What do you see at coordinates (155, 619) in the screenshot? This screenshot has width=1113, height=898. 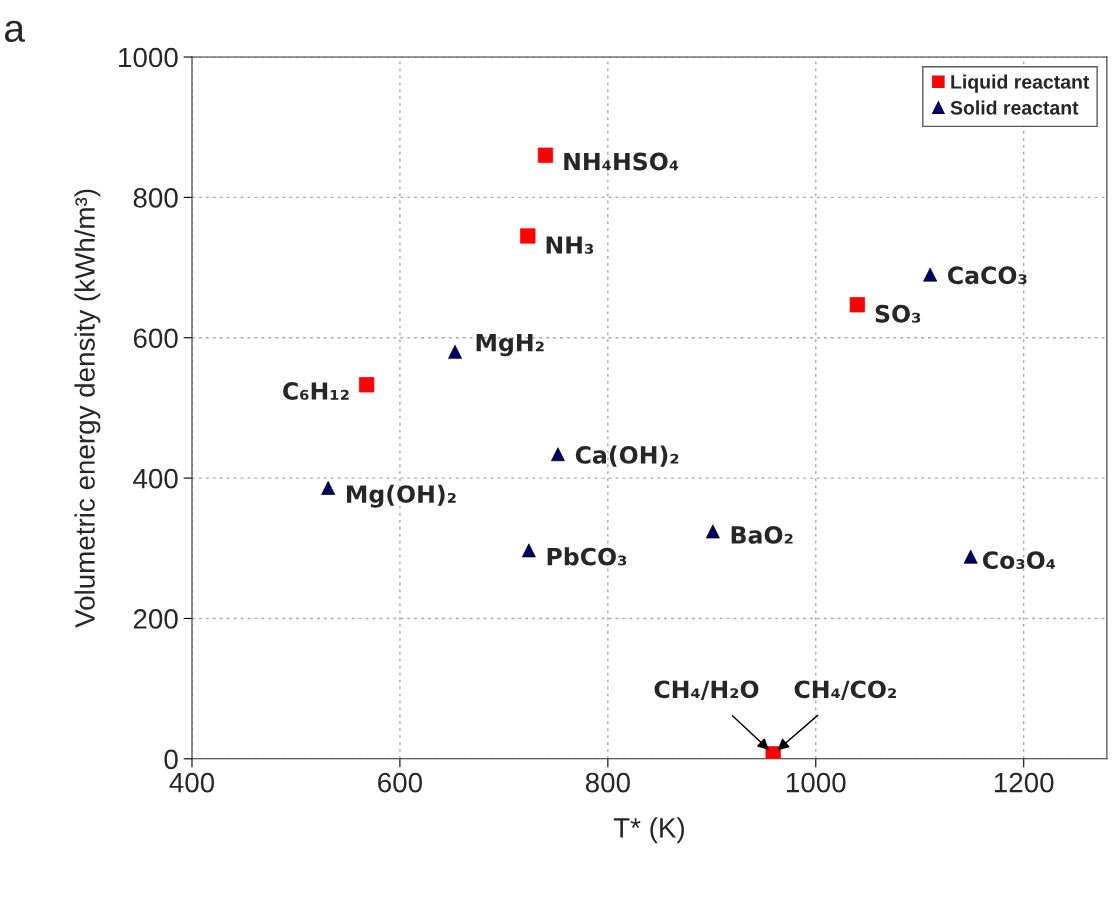 I see `y-tick-label: 200` at bounding box center [155, 619].